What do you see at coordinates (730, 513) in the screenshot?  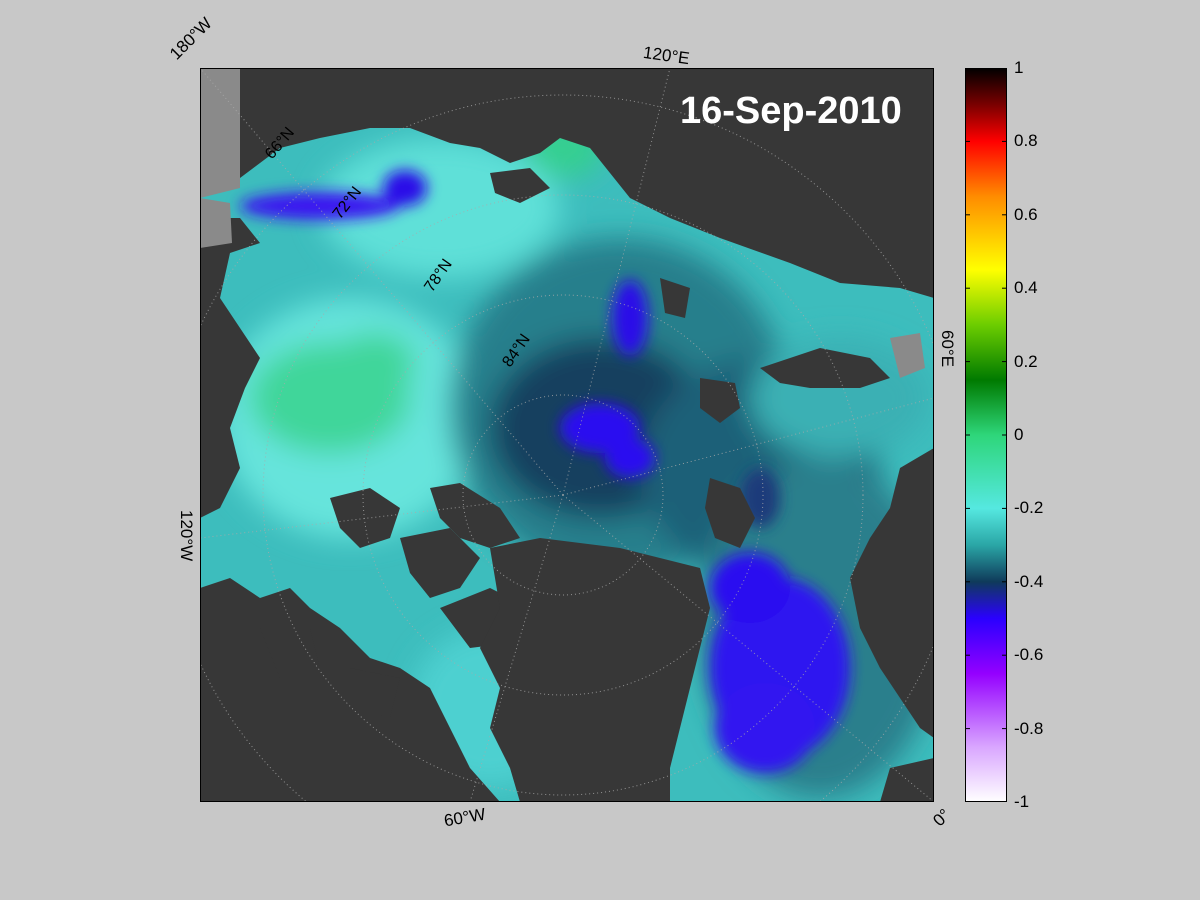 I see `land-svalbard` at bounding box center [730, 513].